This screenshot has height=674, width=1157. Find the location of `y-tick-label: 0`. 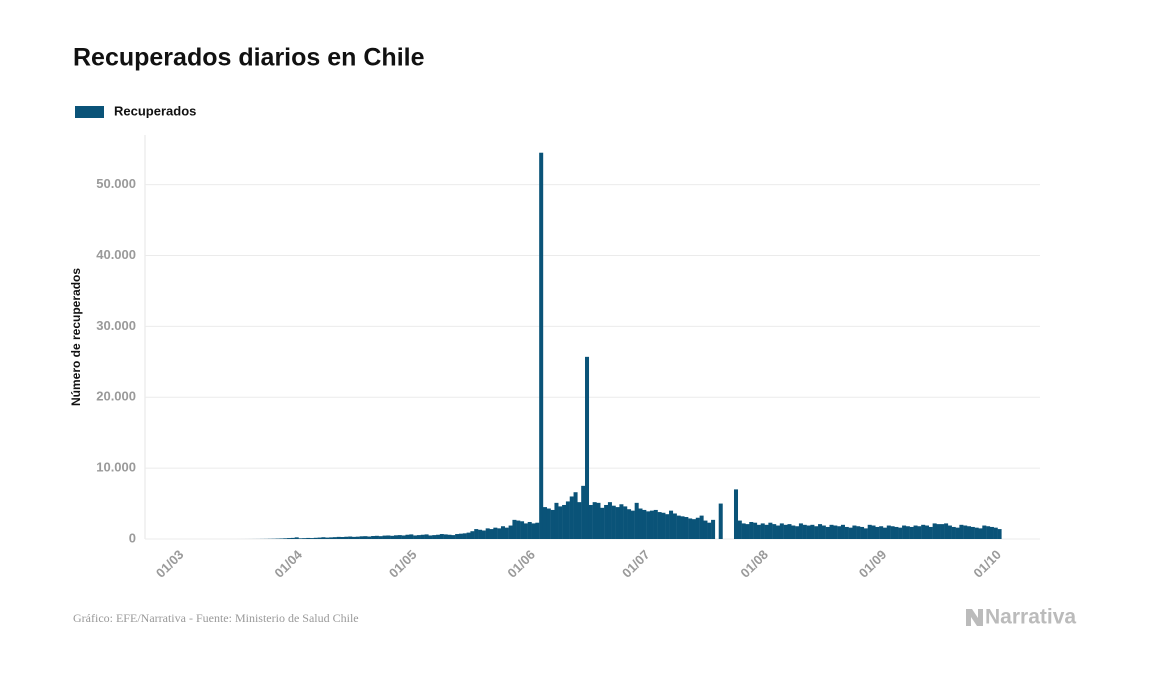

y-tick-label: 0 is located at coordinates (132, 537).